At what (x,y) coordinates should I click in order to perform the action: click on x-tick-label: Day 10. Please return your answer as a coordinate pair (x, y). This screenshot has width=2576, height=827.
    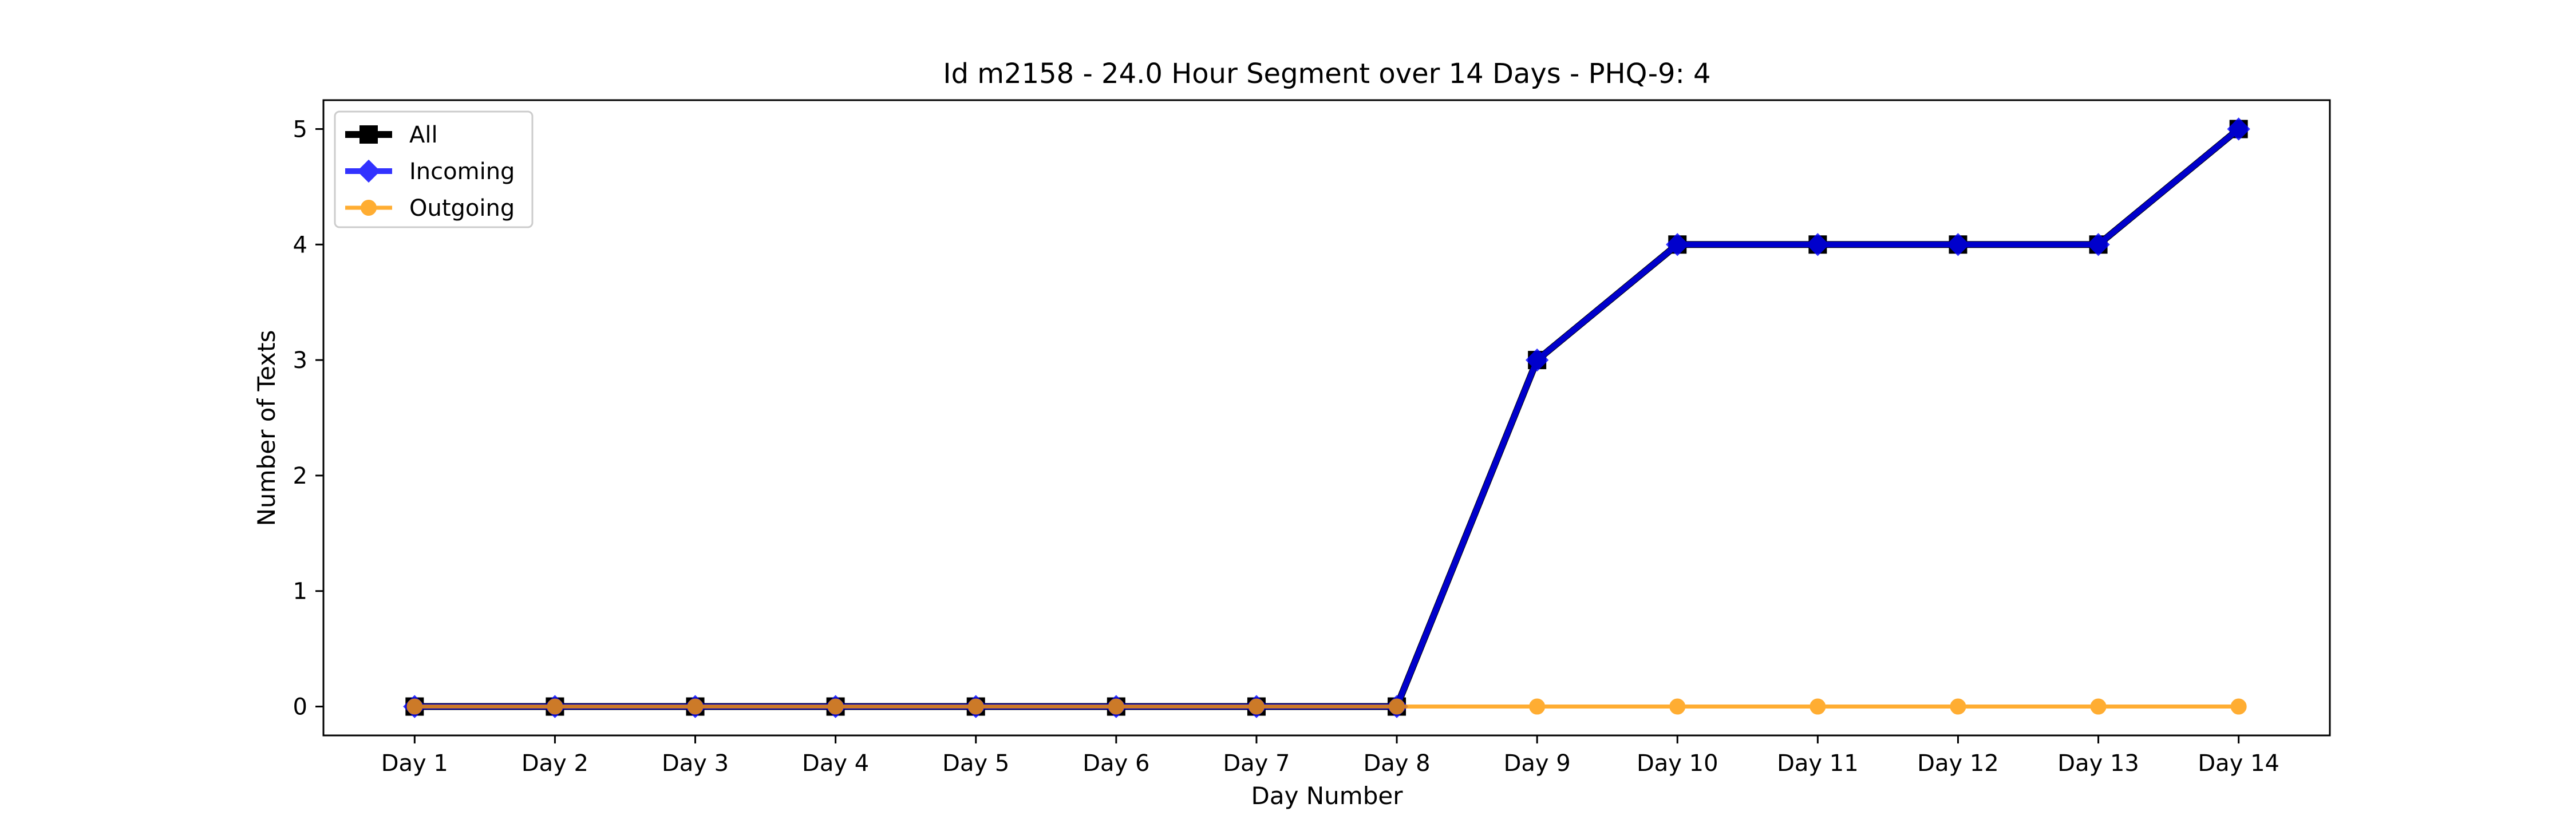
    Looking at the image, I should click on (1677, 763).